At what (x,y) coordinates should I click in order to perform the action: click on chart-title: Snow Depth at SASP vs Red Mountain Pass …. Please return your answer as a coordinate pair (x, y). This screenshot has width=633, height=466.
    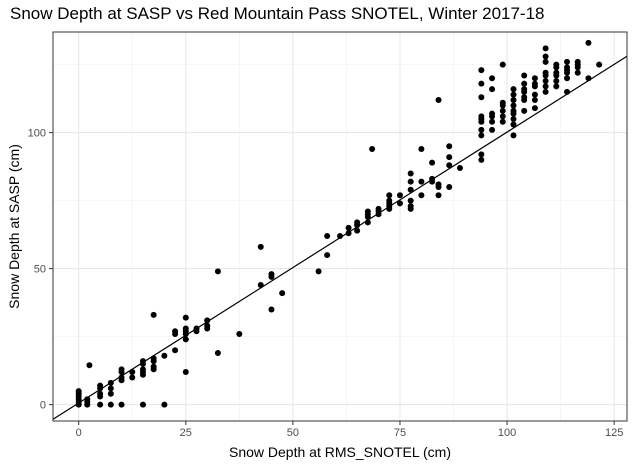
    Looking at the image, I should click on (277, 13).